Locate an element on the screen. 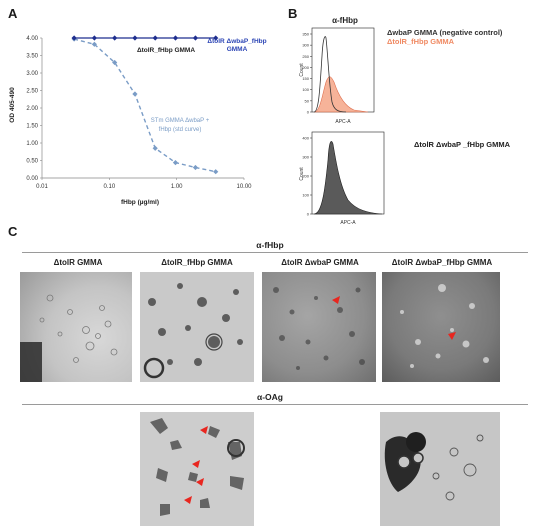  em-image-tolr is located at coordinates (76, 327).